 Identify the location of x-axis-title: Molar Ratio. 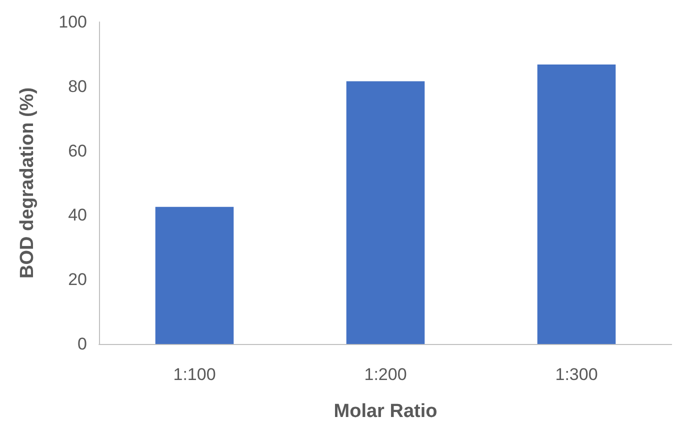
(386, 411).